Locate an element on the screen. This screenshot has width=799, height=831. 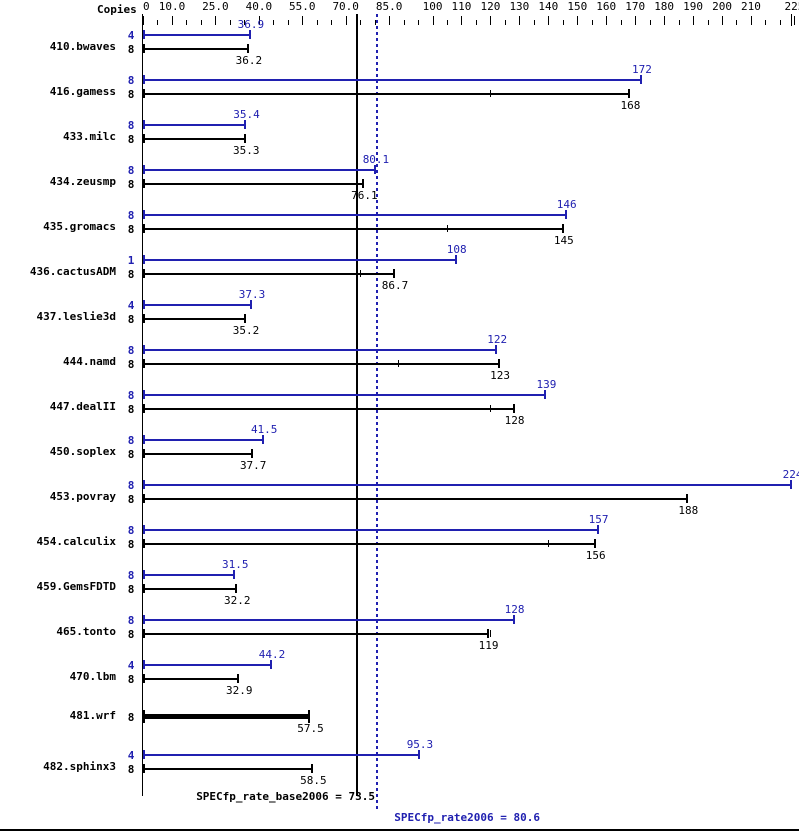
axis-tick-label: 190 is located at coordinates (693, 6).